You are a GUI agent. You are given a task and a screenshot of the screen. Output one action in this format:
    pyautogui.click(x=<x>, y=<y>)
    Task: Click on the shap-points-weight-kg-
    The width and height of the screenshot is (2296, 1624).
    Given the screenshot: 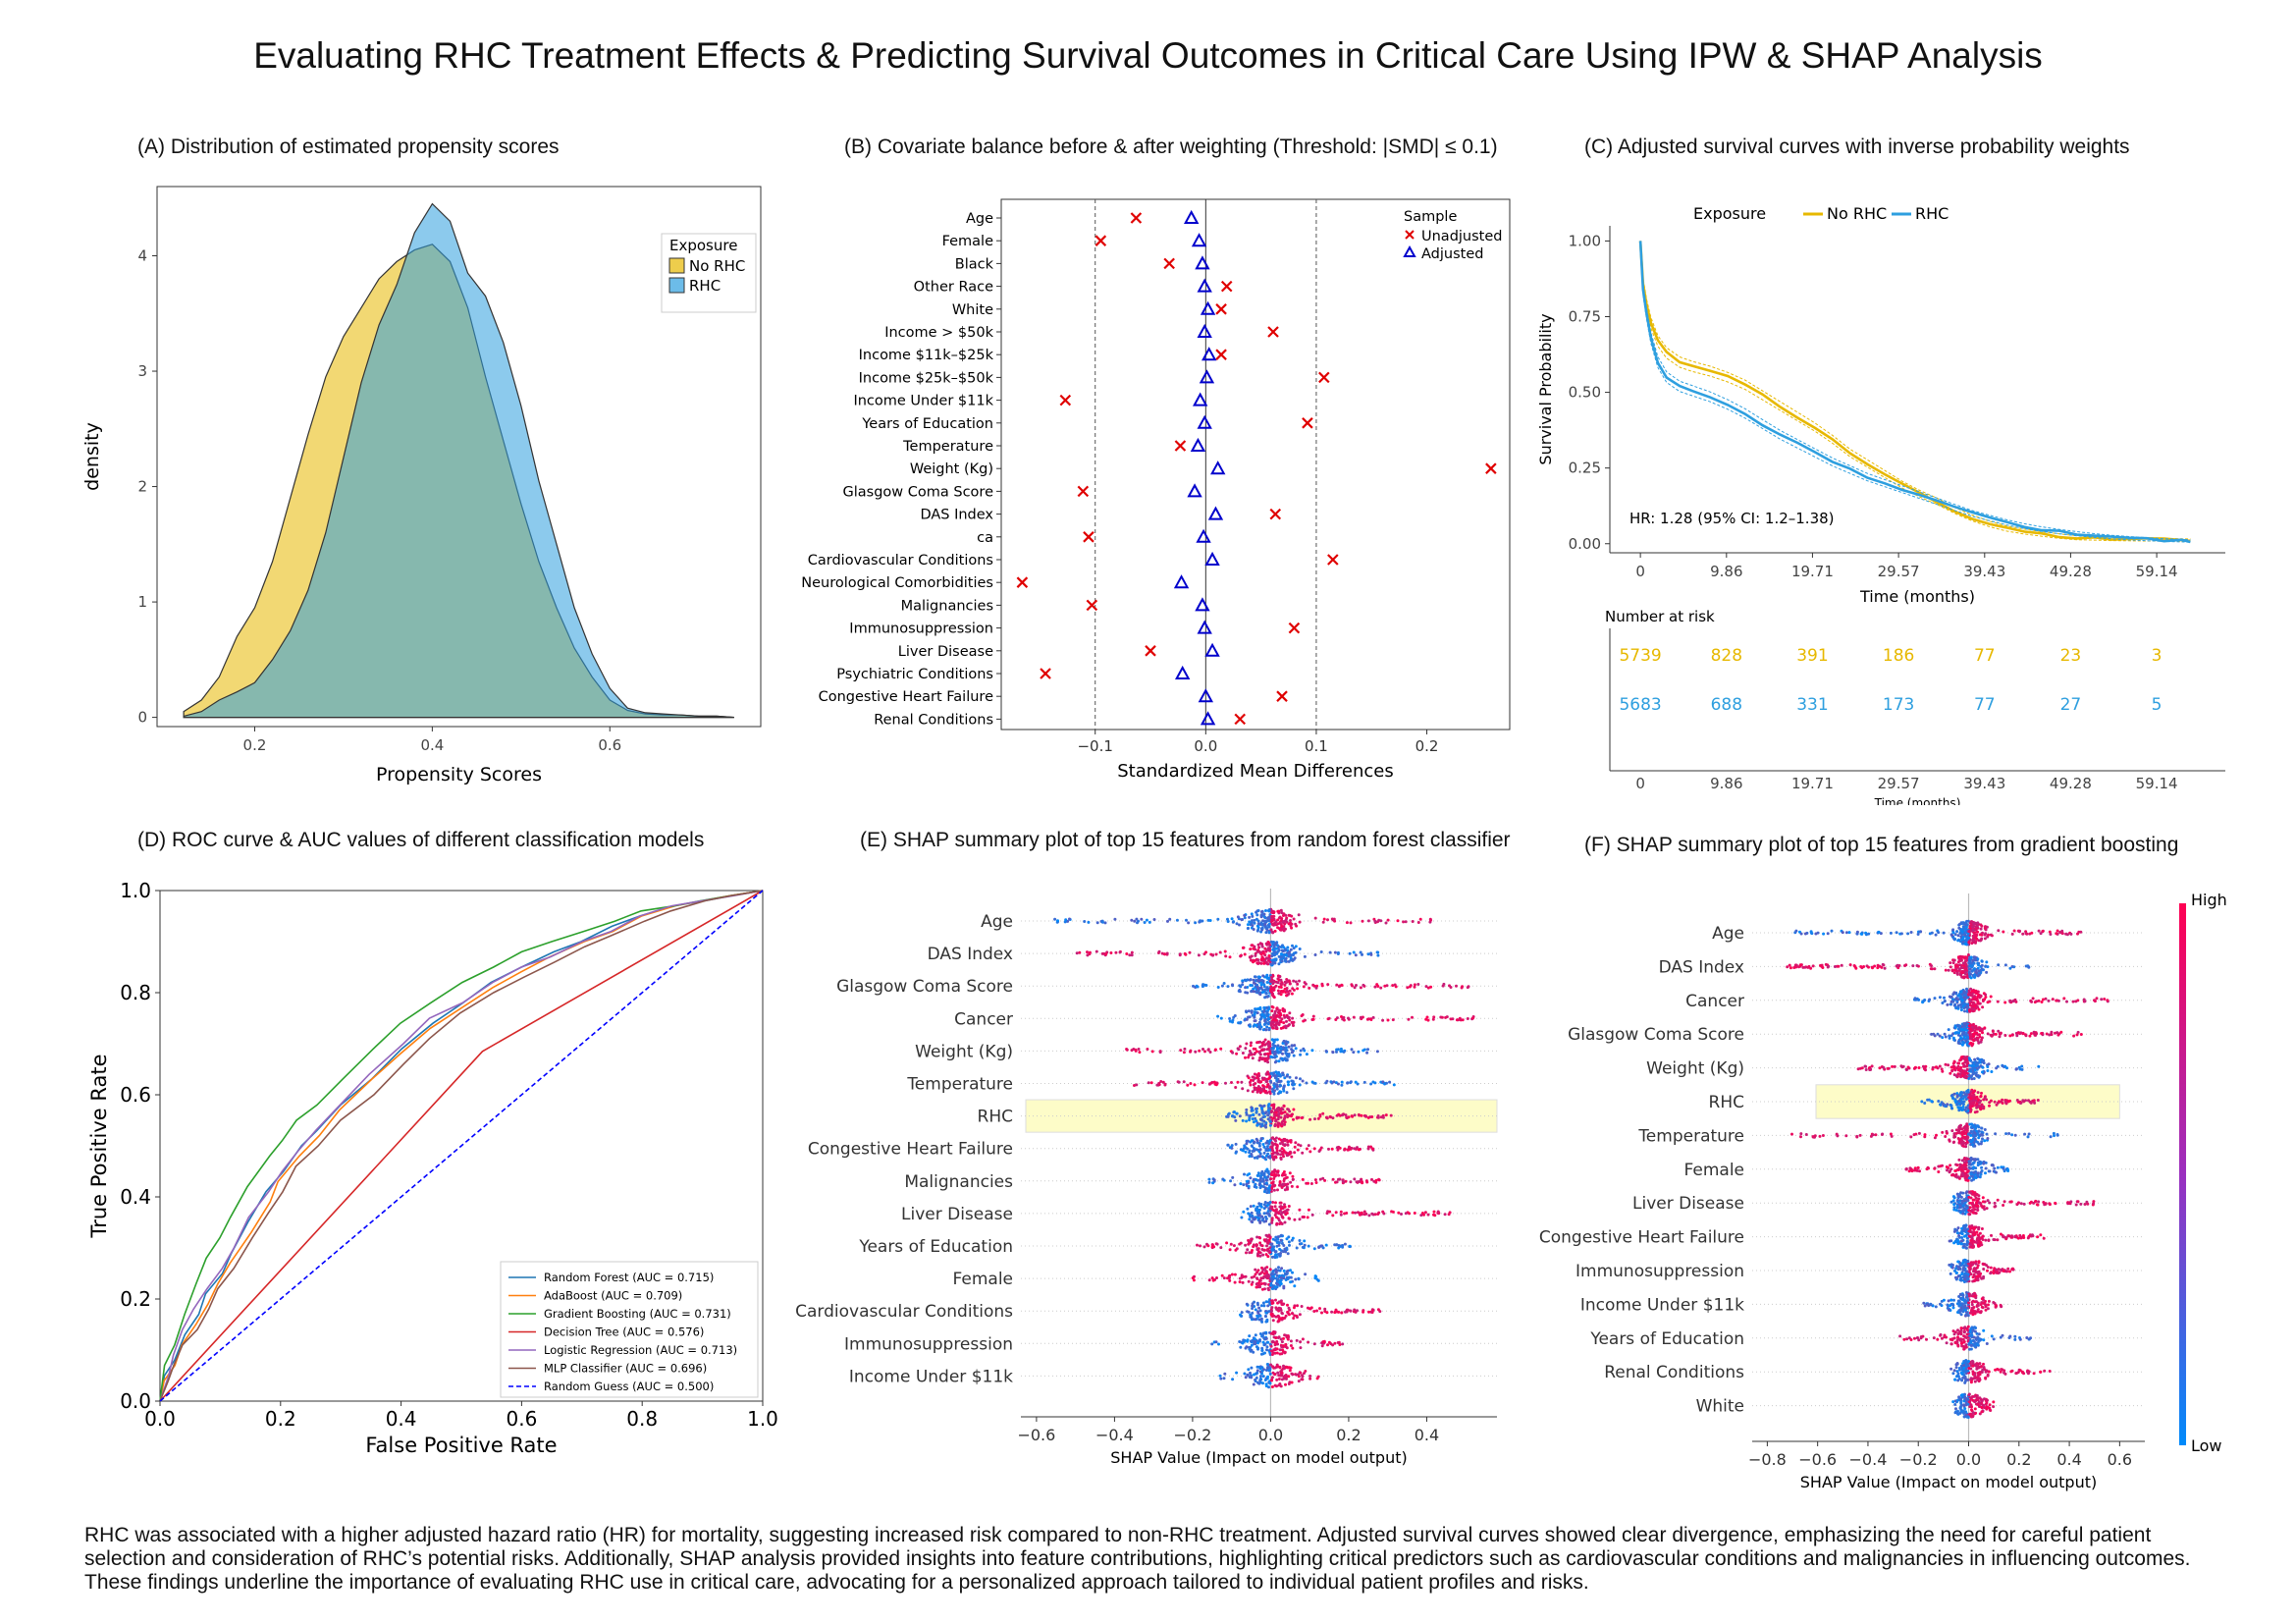 What is the action you would take?
    pyautogui.click(x=1252, y=1051)
    